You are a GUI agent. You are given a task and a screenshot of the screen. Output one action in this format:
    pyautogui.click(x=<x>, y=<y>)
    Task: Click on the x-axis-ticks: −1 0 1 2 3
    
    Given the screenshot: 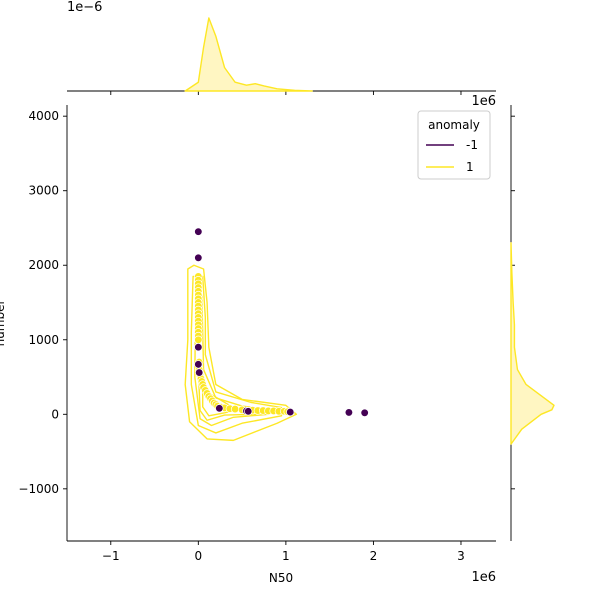 What is the action you would take?
    pyautogui.click(x=283, y=552)
    